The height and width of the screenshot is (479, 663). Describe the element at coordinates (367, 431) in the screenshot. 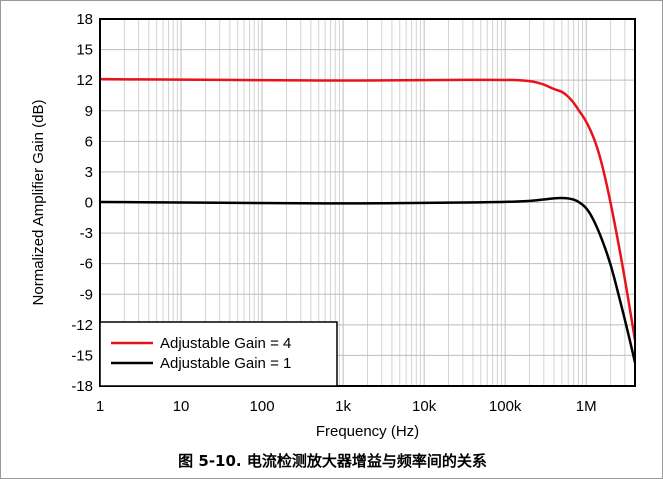

I see `x-axis-label: Frequency (Hz)` at that location.